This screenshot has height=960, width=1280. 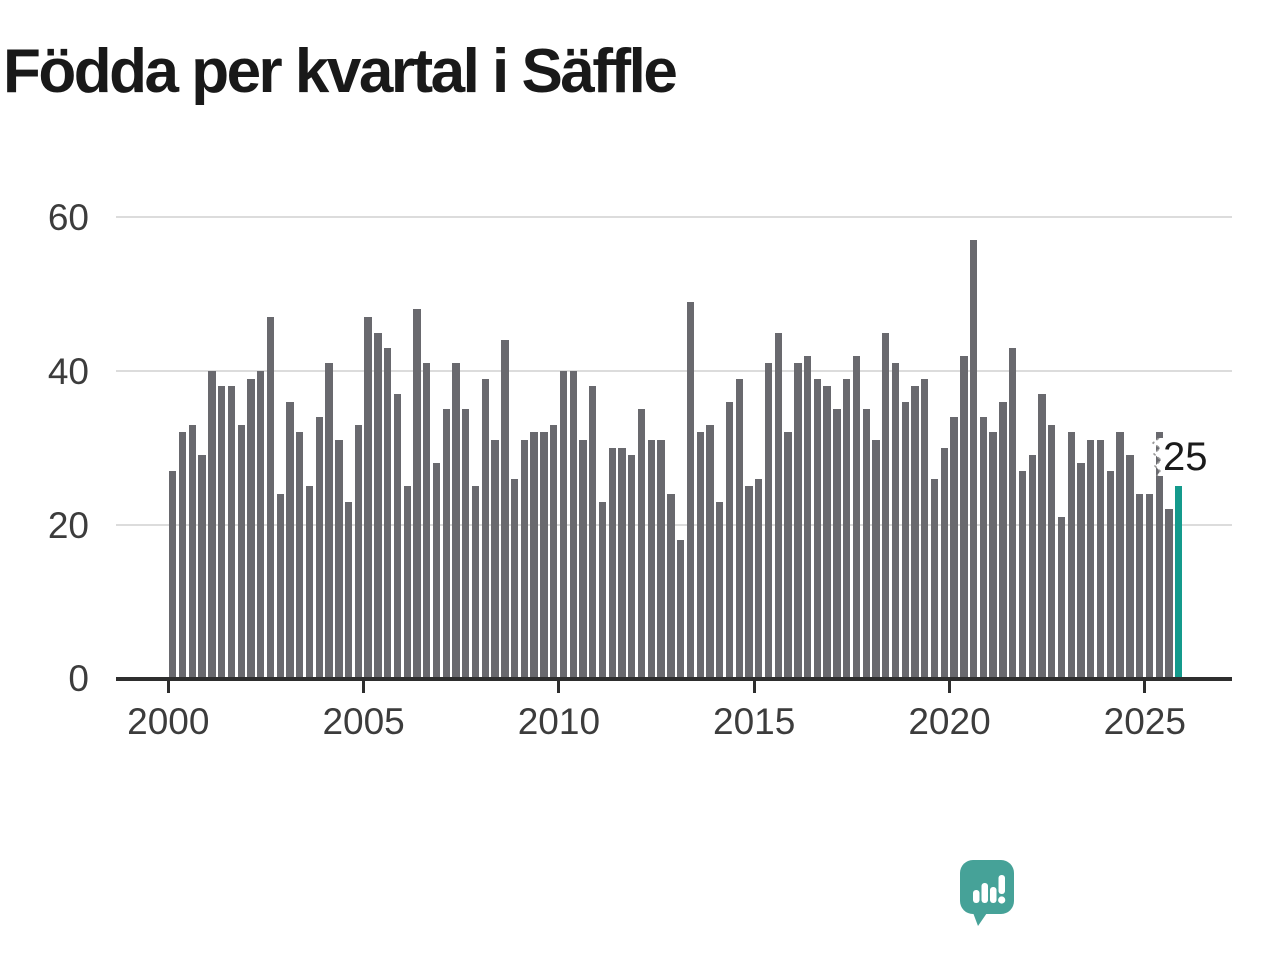 I want to click on y-axis-label: 20, so click(x=68, y=525).